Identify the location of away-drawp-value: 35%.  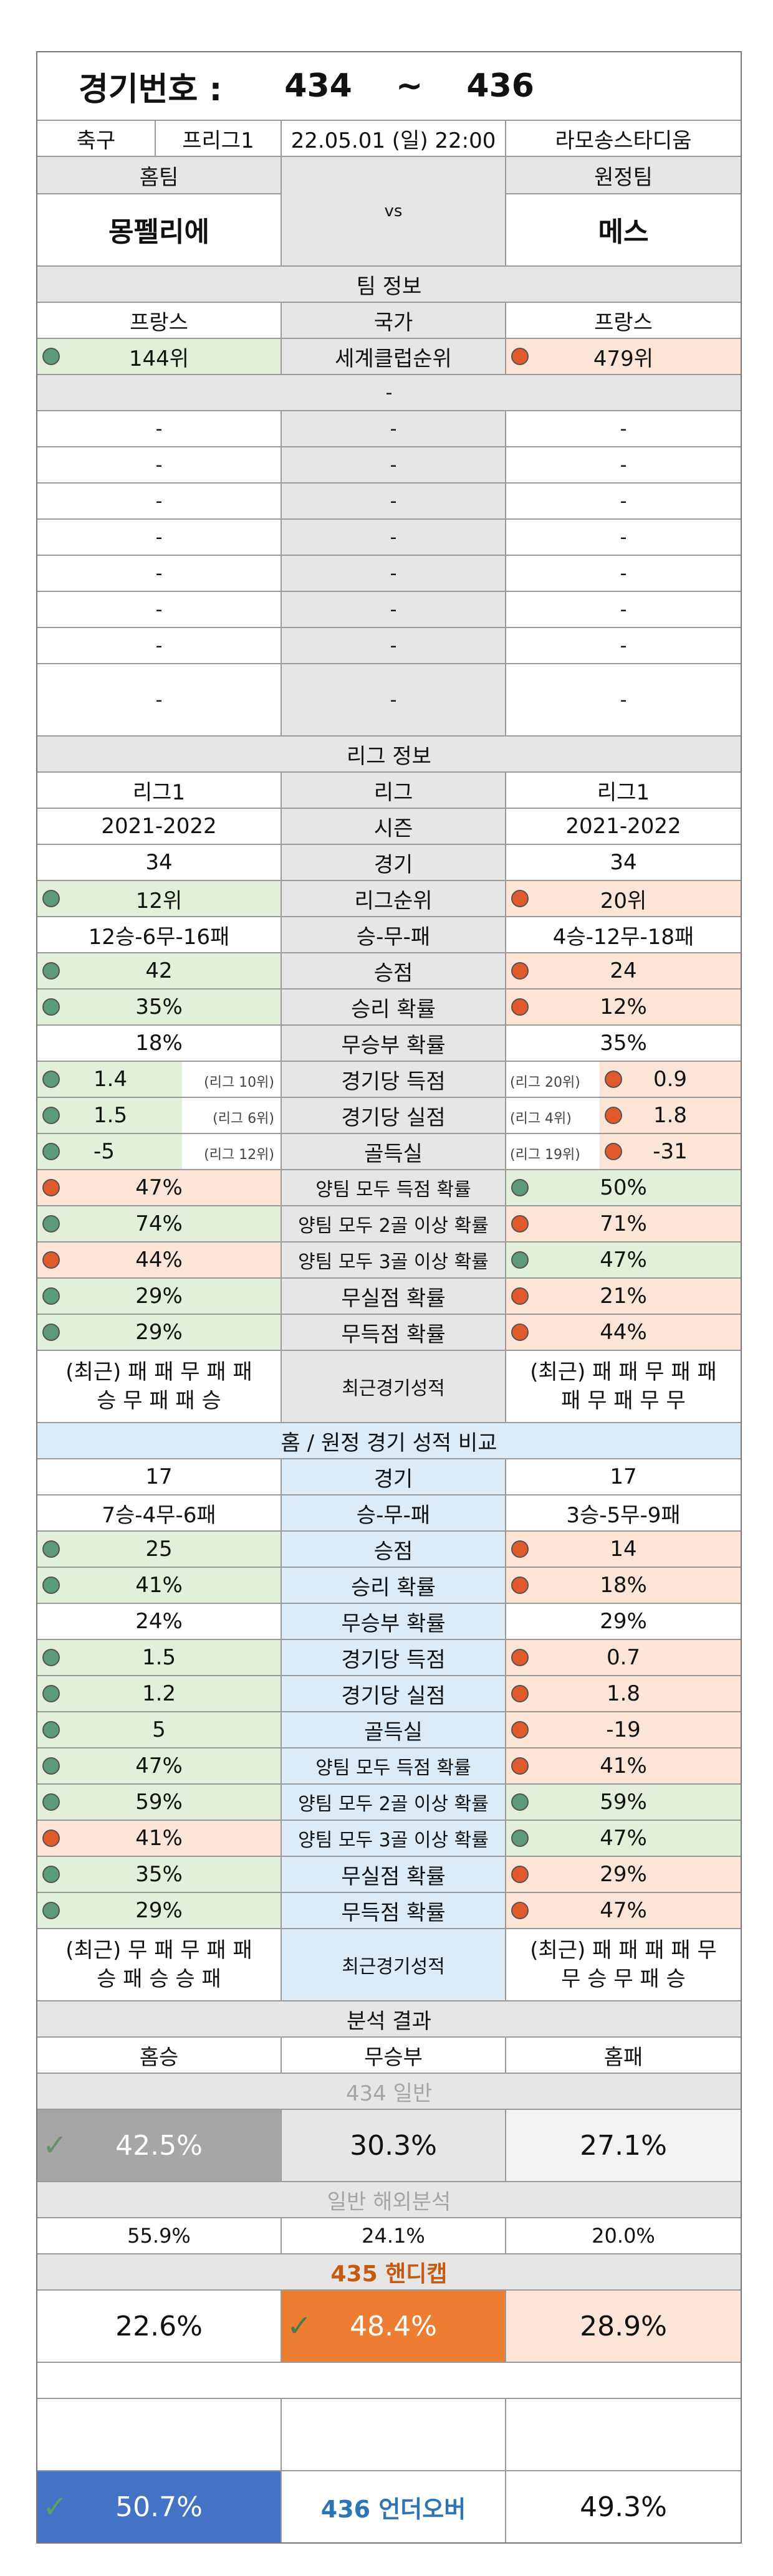
(624, 1043).